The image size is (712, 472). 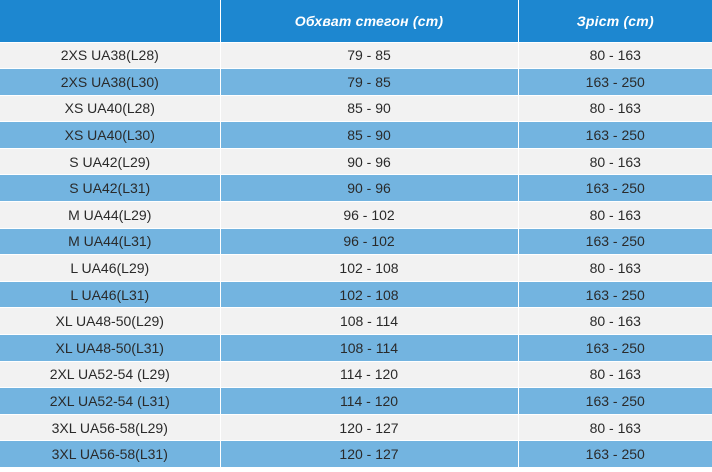 I want to click on table-row: 3XL UA56-58(L29) 120 - 127 80 - 163, so click(x=356, y=428).